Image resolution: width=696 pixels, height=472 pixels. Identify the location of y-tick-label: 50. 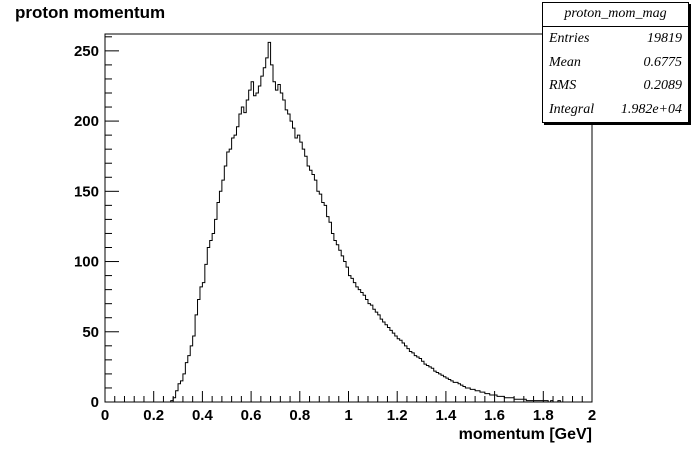
(90, 332).